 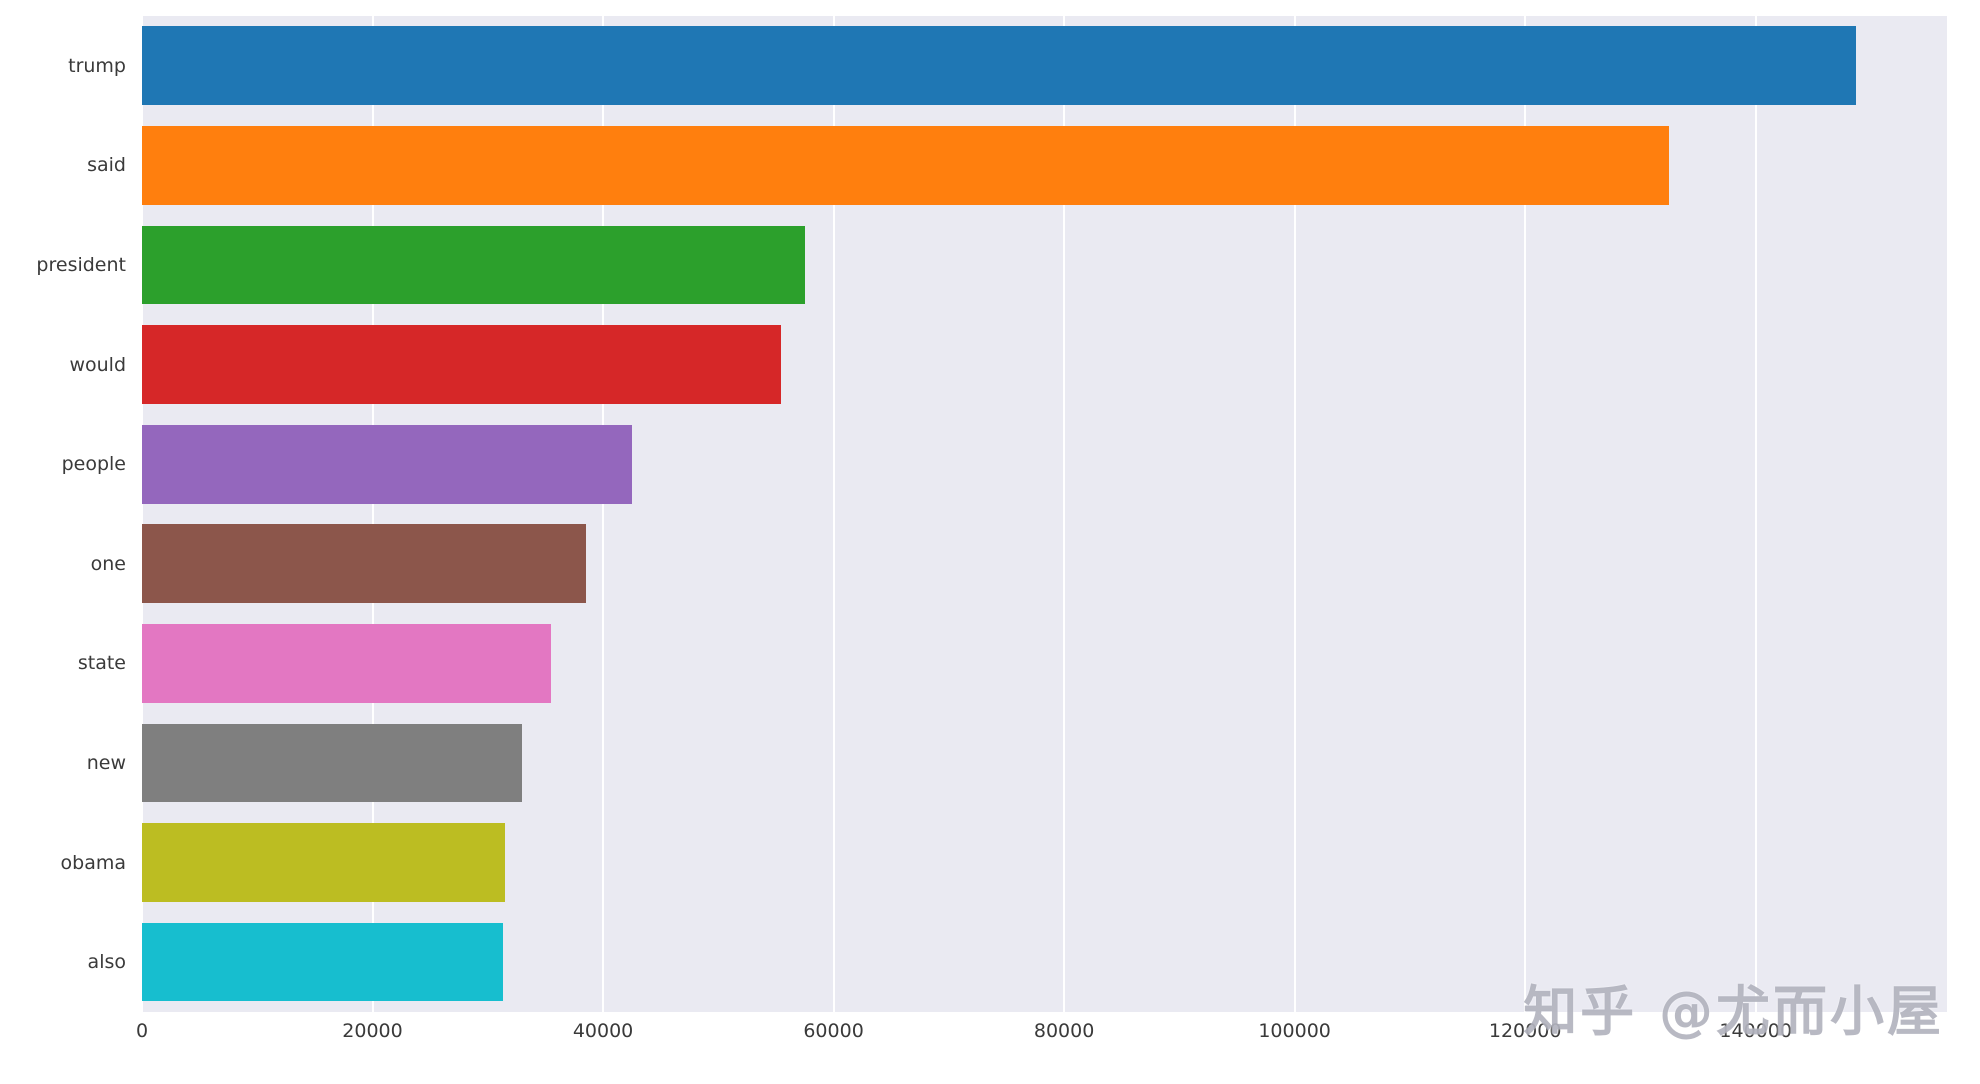 What do you see at coordinates (324, 862) in the screenshot?
I see `bar-obama` at bounding box center [324, 862].